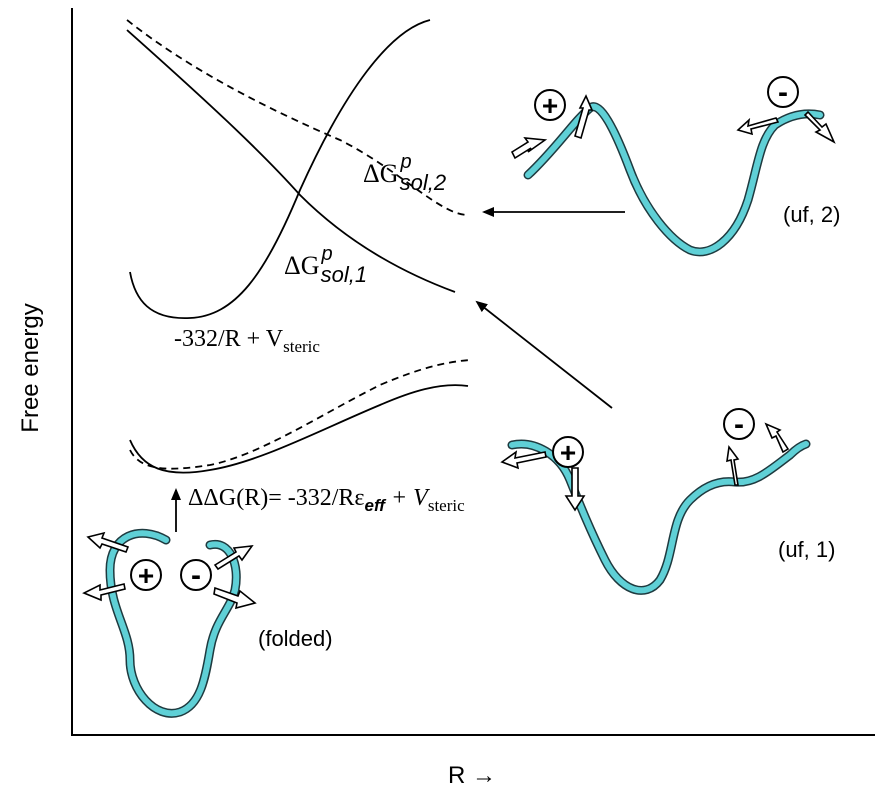  I want to click on charge-plus-uf2: +, so click(550, 105).